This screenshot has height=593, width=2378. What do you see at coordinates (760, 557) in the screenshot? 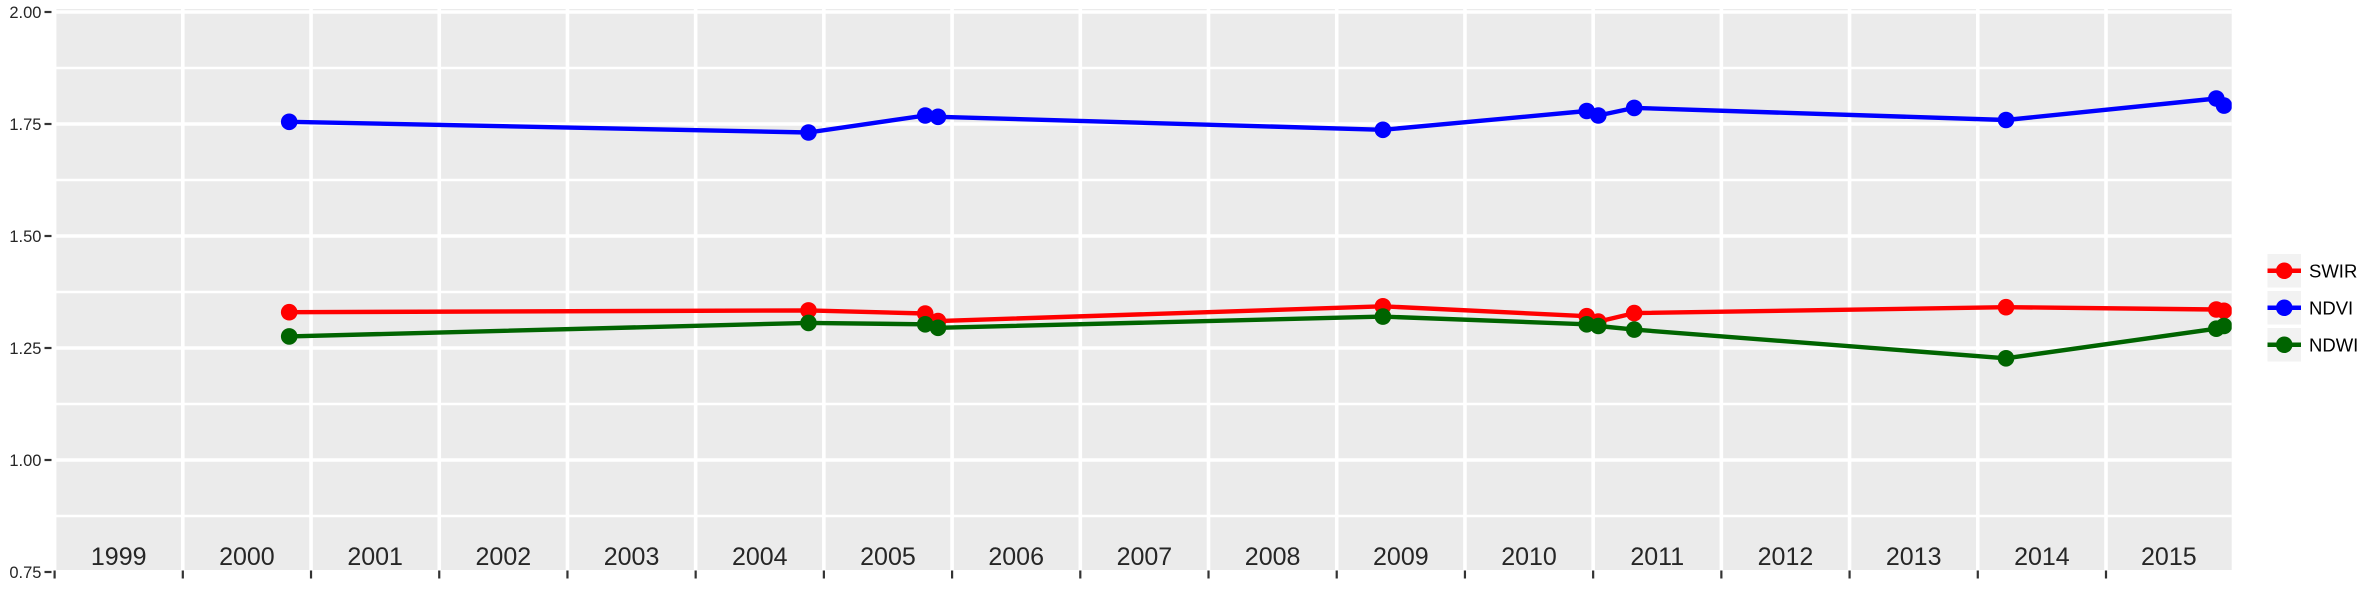
I see `x-axis-year-label: 2004` at bounding box center [760, 557].